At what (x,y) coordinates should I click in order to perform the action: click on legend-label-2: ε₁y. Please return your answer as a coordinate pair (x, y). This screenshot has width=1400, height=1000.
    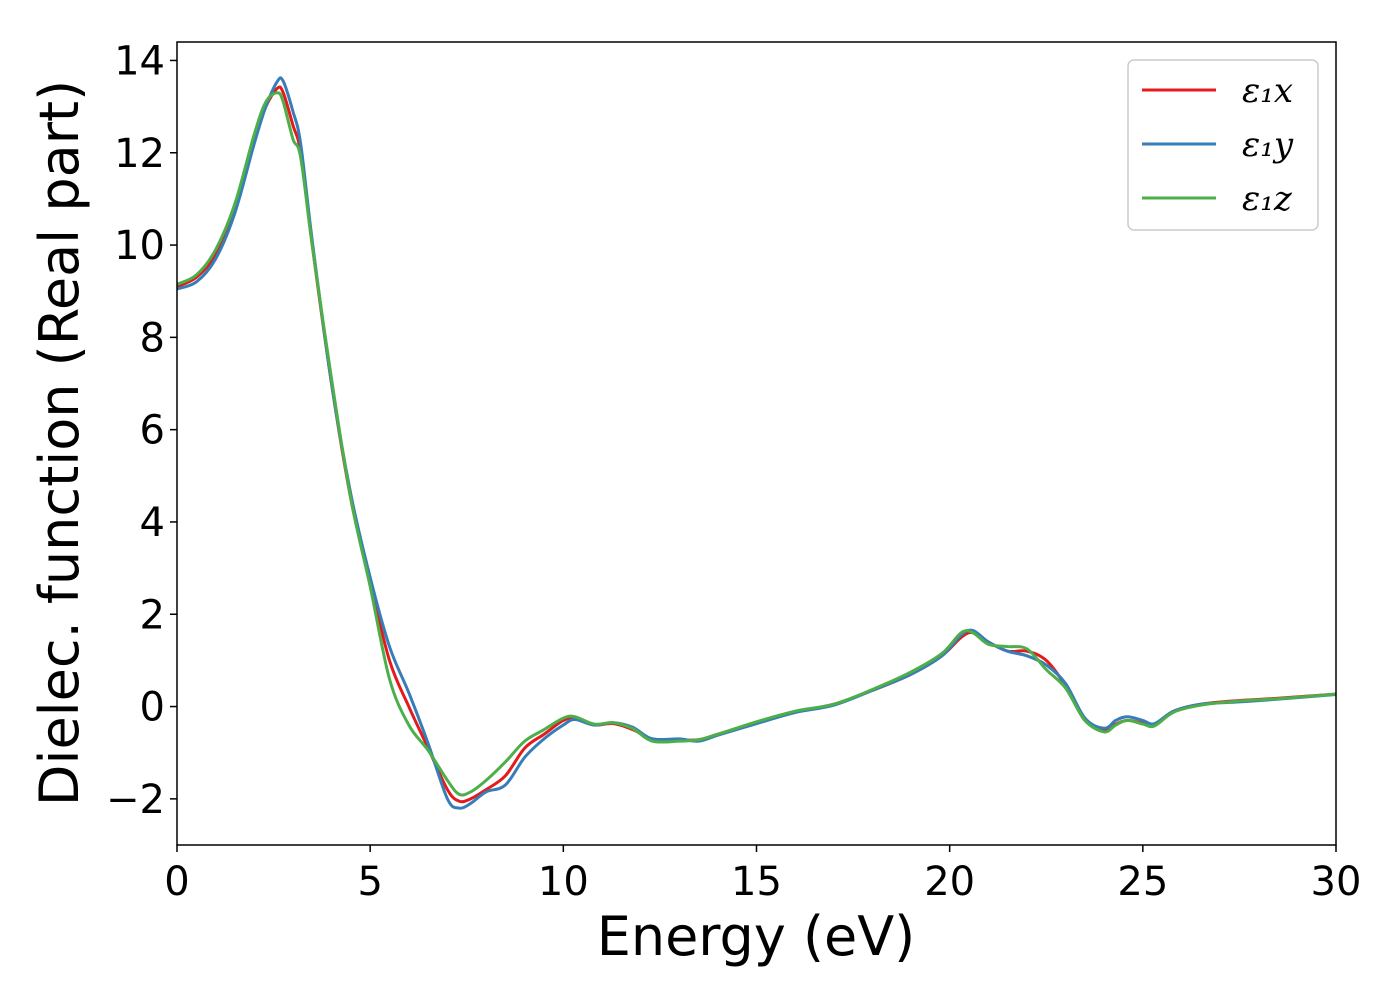
    Looking at the image, I should click on (1268, 145).